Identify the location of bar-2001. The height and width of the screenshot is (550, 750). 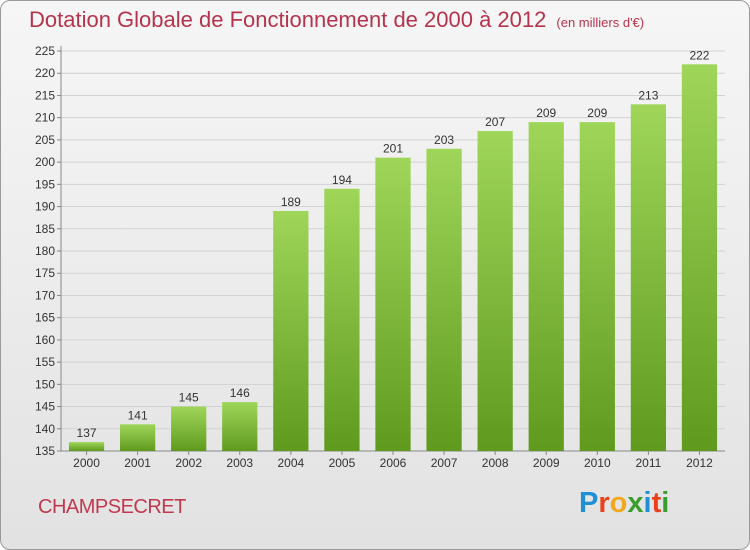
(137, 437).